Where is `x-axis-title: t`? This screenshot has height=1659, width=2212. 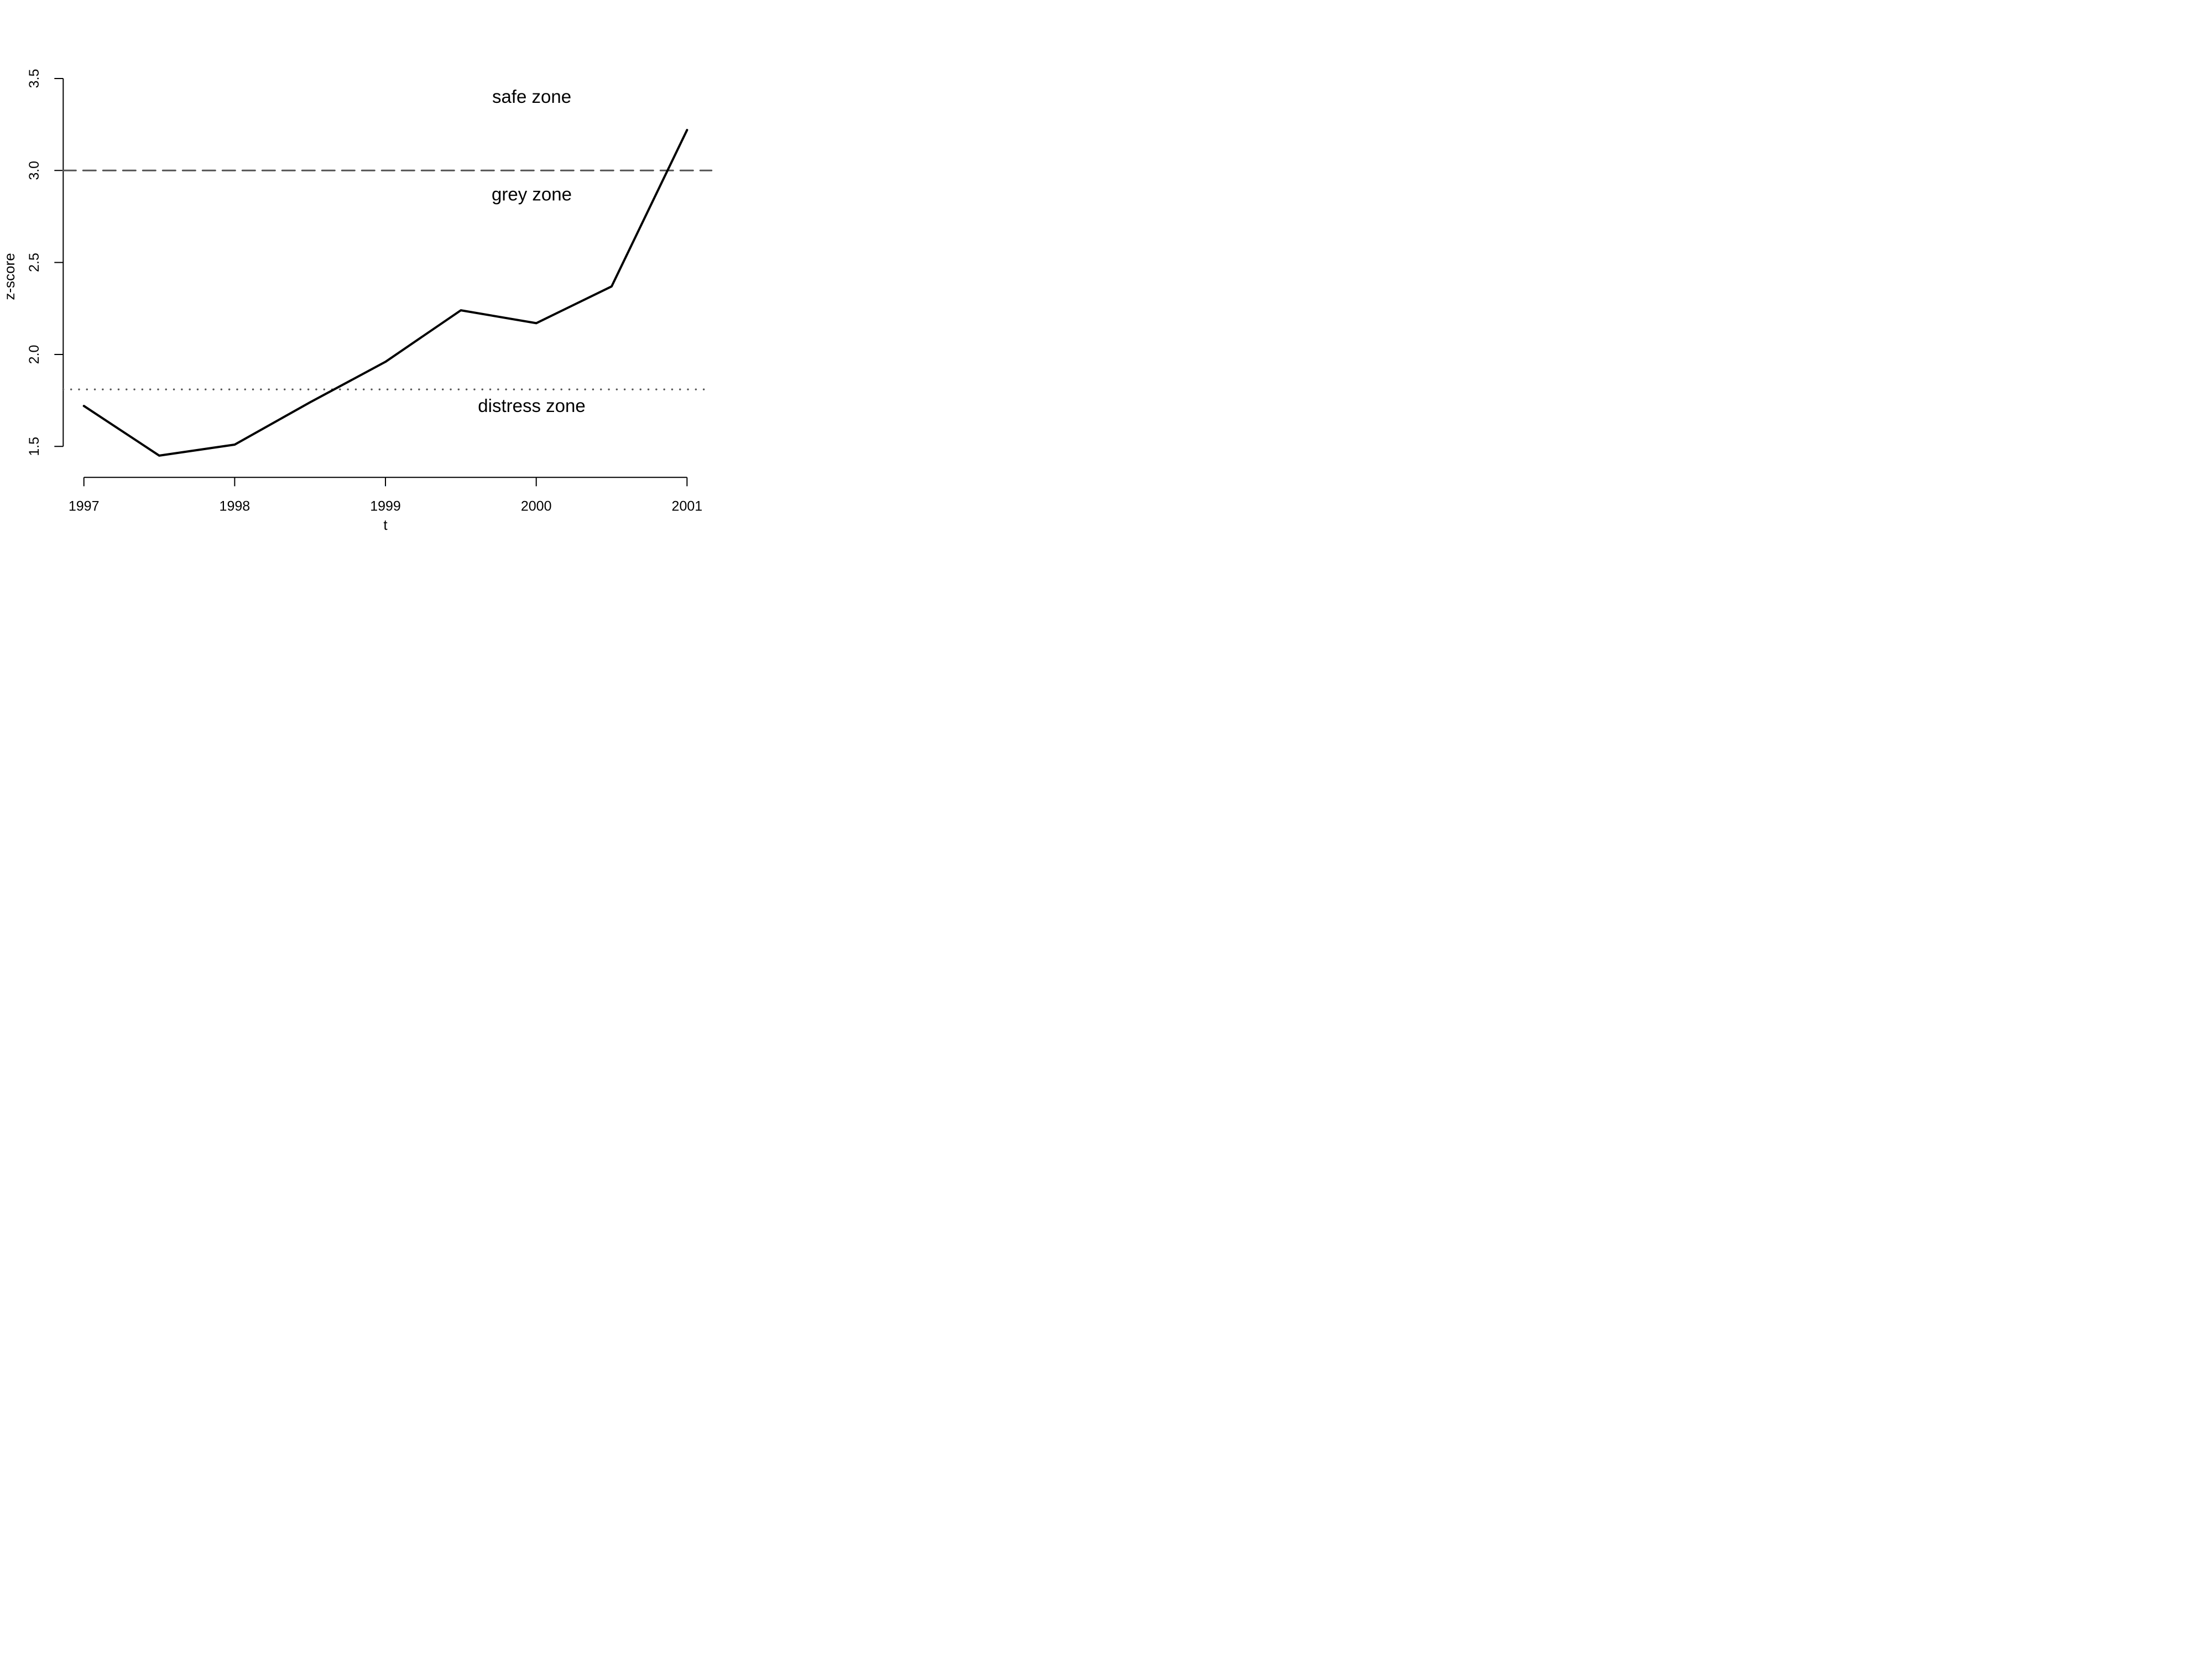 x-axis-title: t is located at coordinates (386, 525).